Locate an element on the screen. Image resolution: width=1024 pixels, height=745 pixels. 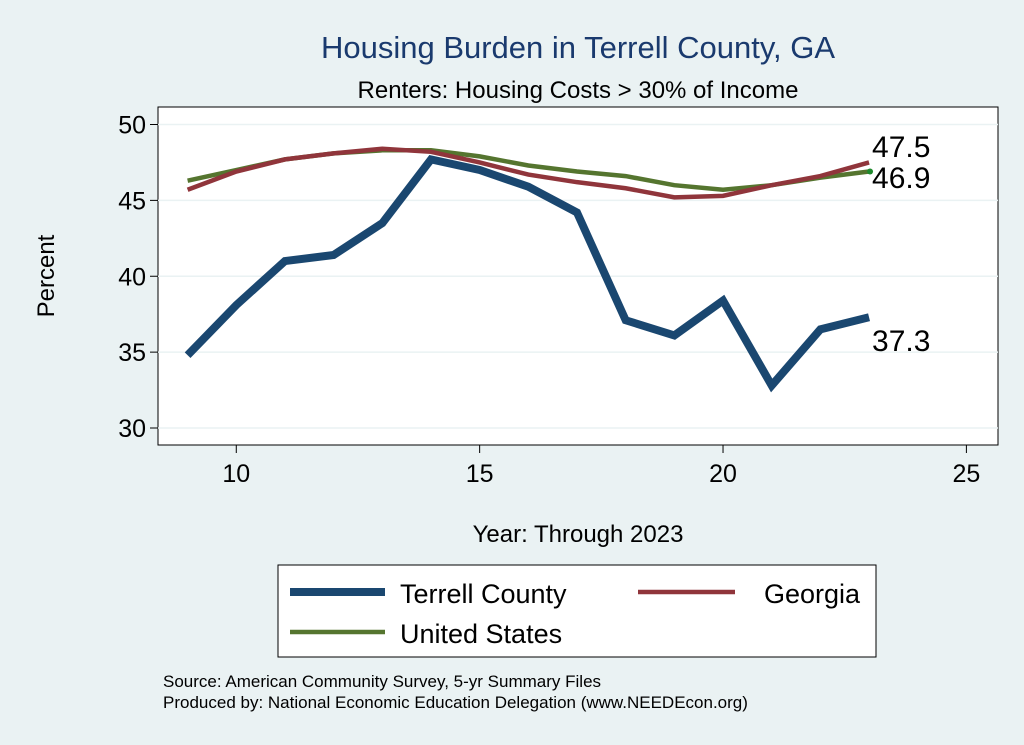
x-tick-label: 15 is located at coordinates (480, 474).